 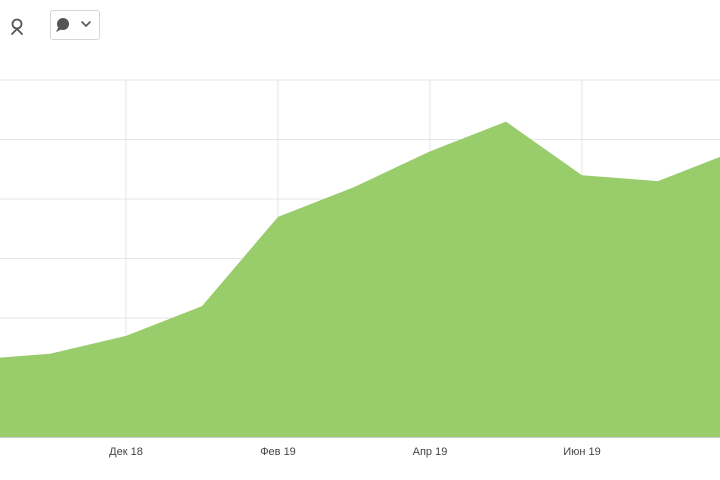 What do you see at coordinates (582, 452) in the screenshot?
I see `x-tick-label: Июн 19` at bounding box center [582, 452].